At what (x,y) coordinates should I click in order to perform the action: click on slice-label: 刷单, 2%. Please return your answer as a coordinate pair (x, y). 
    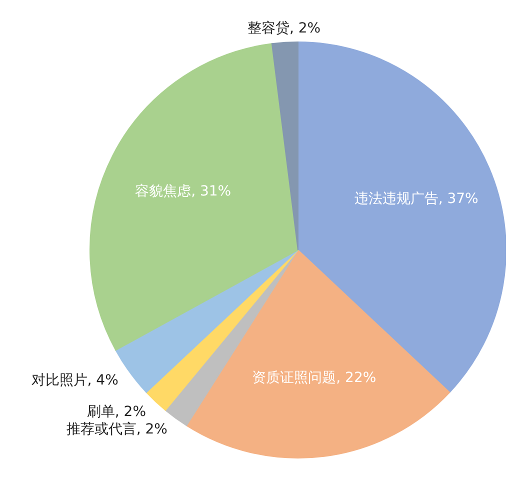
    Looking at the image, I should click on (116, 412).